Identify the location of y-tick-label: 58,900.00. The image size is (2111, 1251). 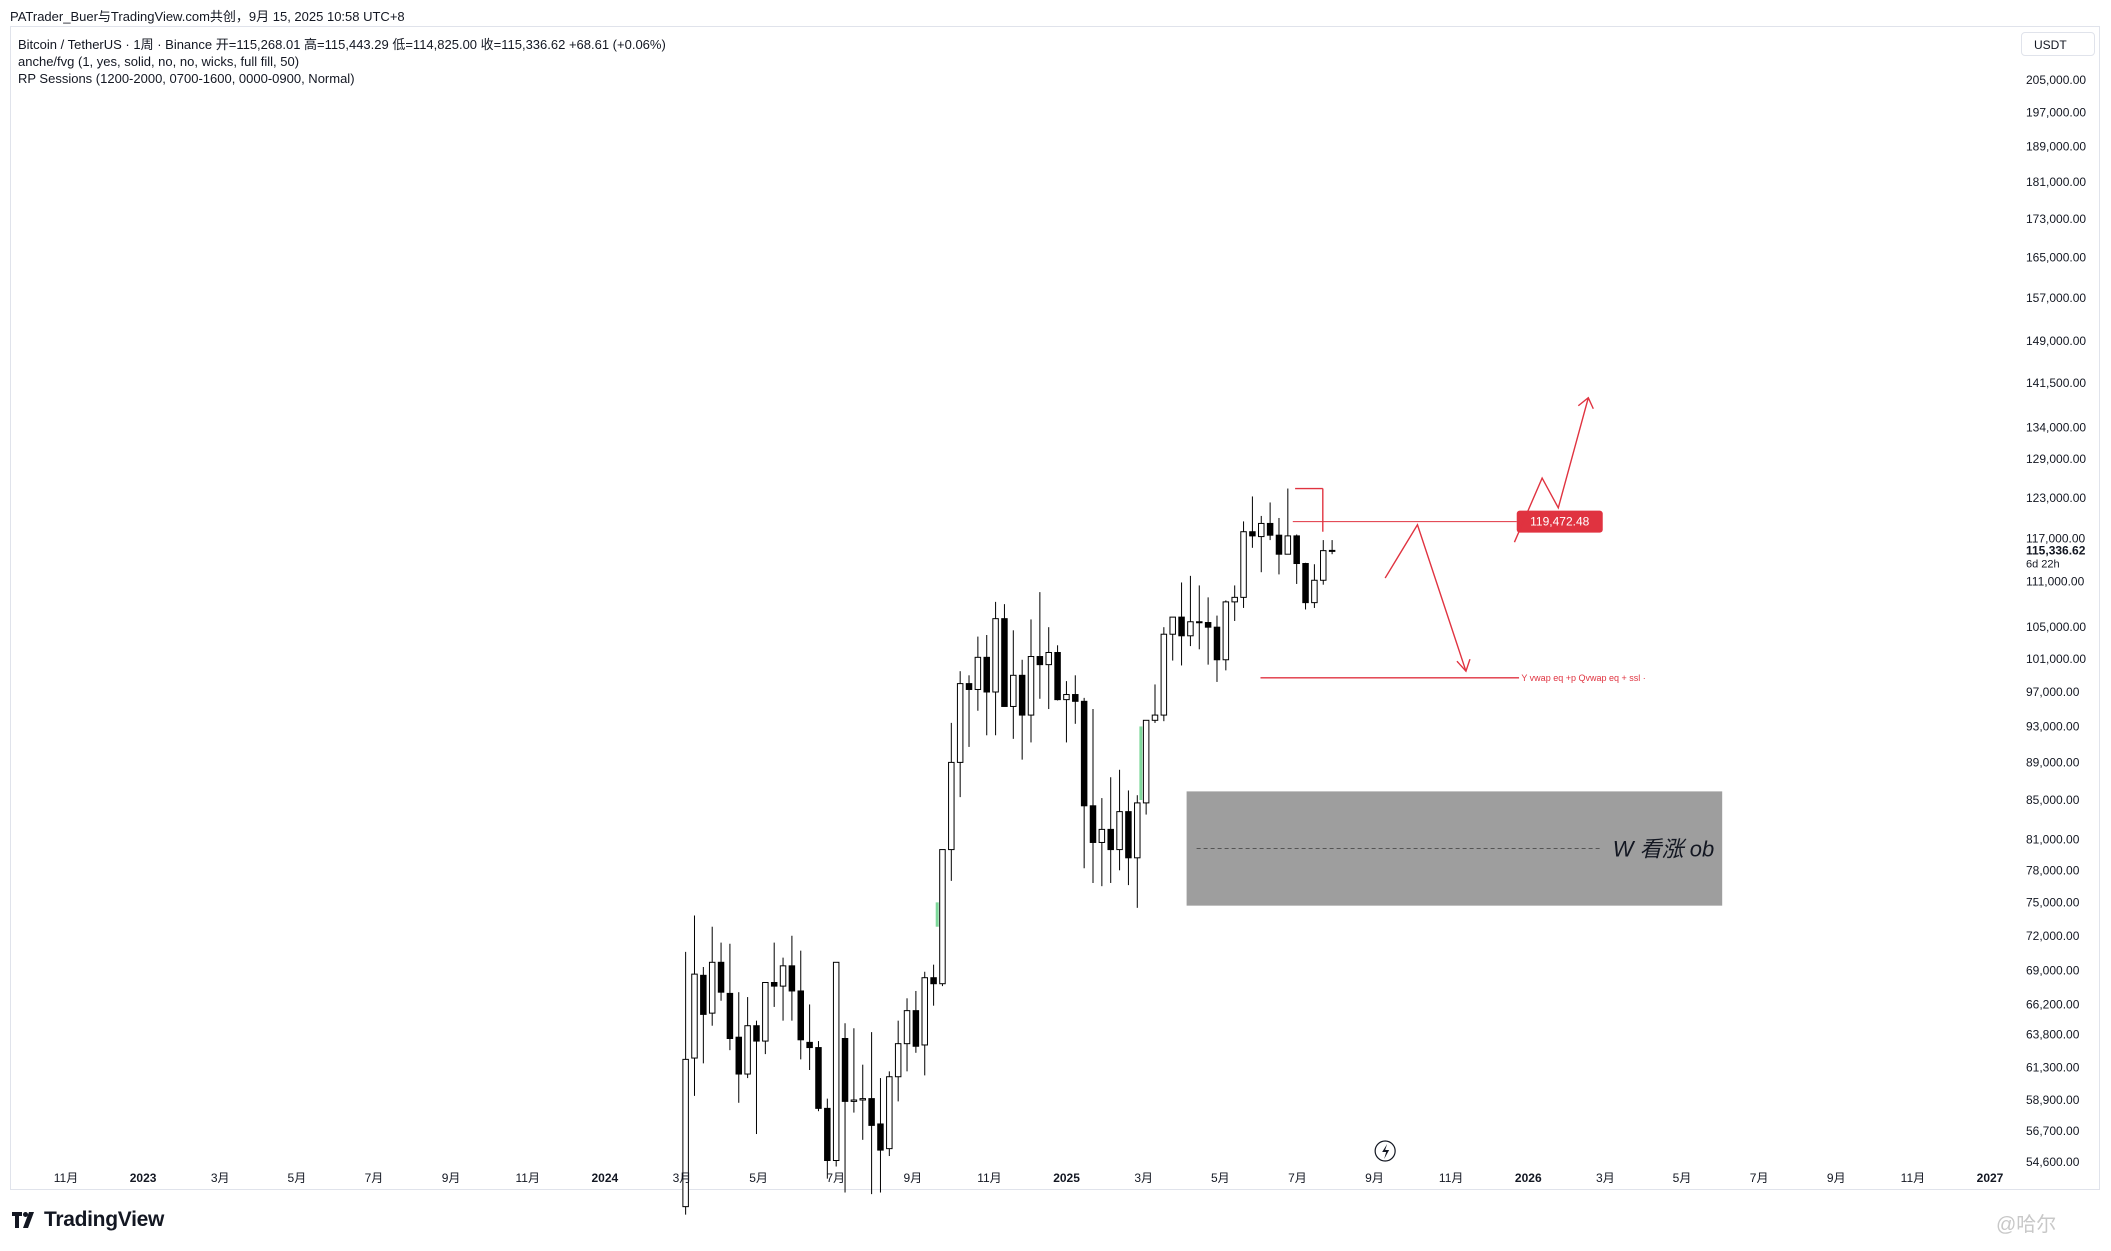
(2053, 1100).